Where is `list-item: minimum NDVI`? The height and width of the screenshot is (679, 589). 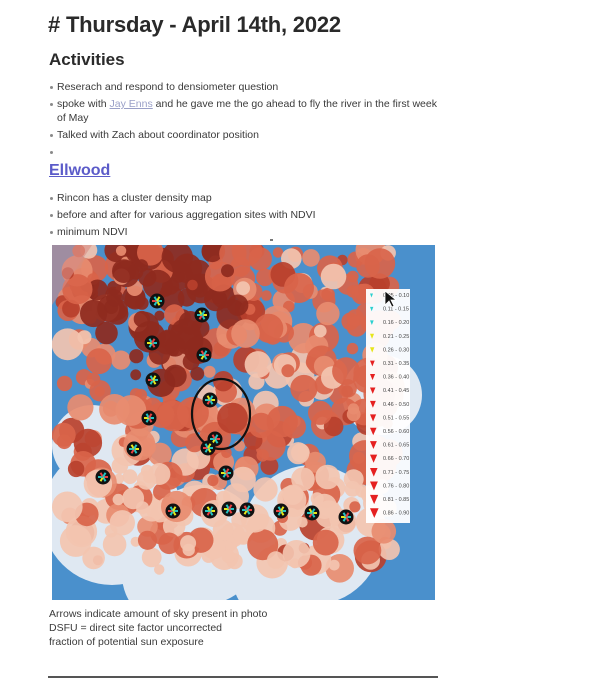 list-item: minimum NDVI is located at coordinates (244, 232).